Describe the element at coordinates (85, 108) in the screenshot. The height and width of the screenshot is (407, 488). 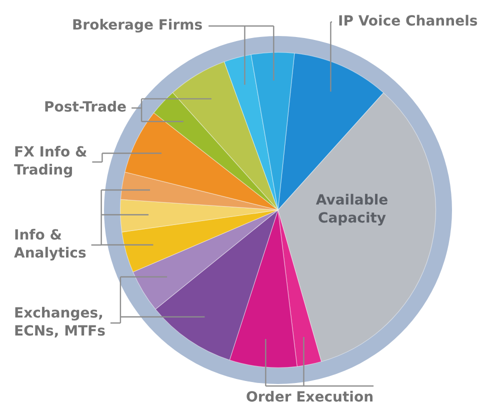
I see `slice-label: Post-Trade` at that location.